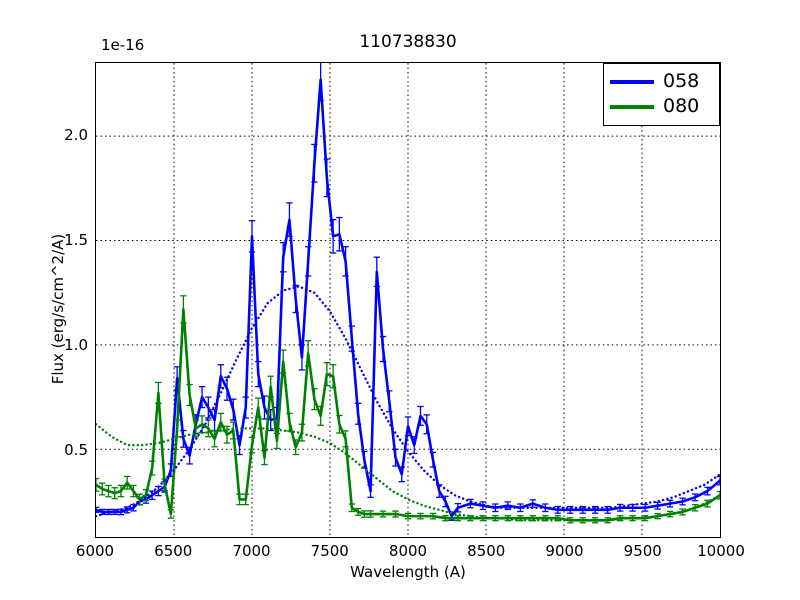 The width and height of the screenshot is (800, 600). What do you see at coordinates (408, 551) in the screenshot?
I see `x-tick-label-8000: 8000` at bounding box center [408, 551].